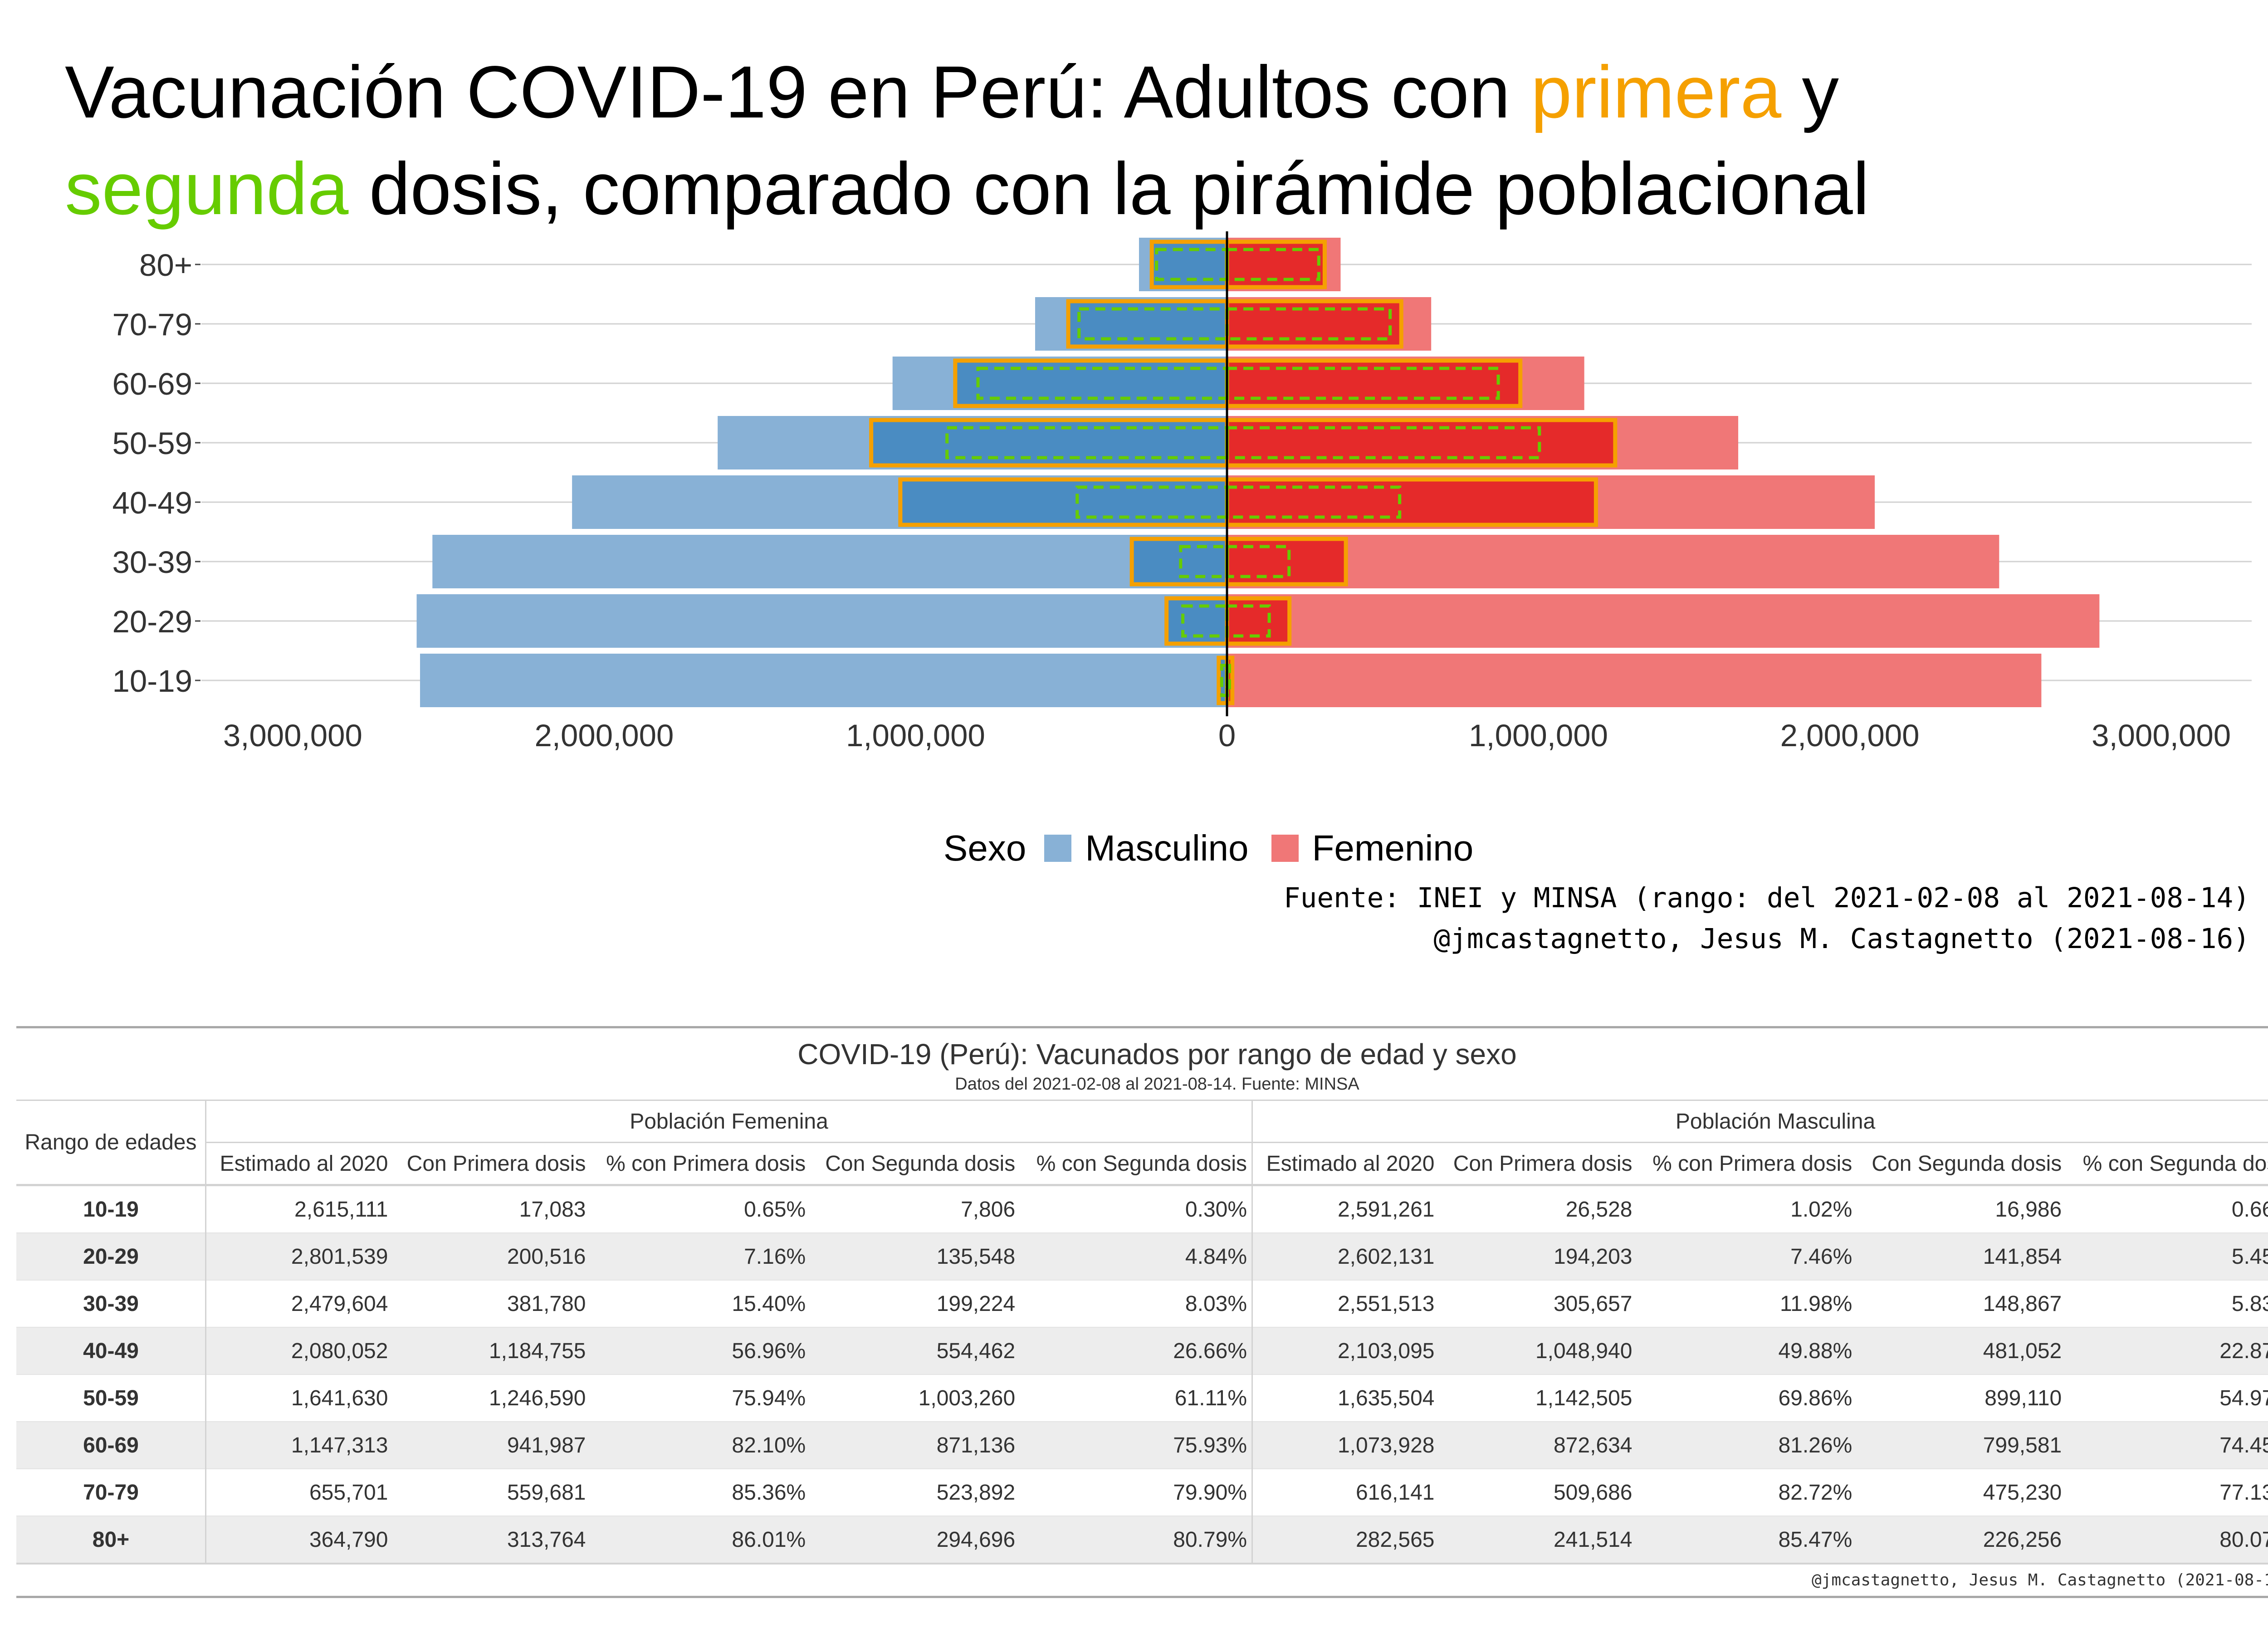  Describe the element at coordinates (1747, 1256) in the screenshot. I see `cell-male: 7.46%` at that location.